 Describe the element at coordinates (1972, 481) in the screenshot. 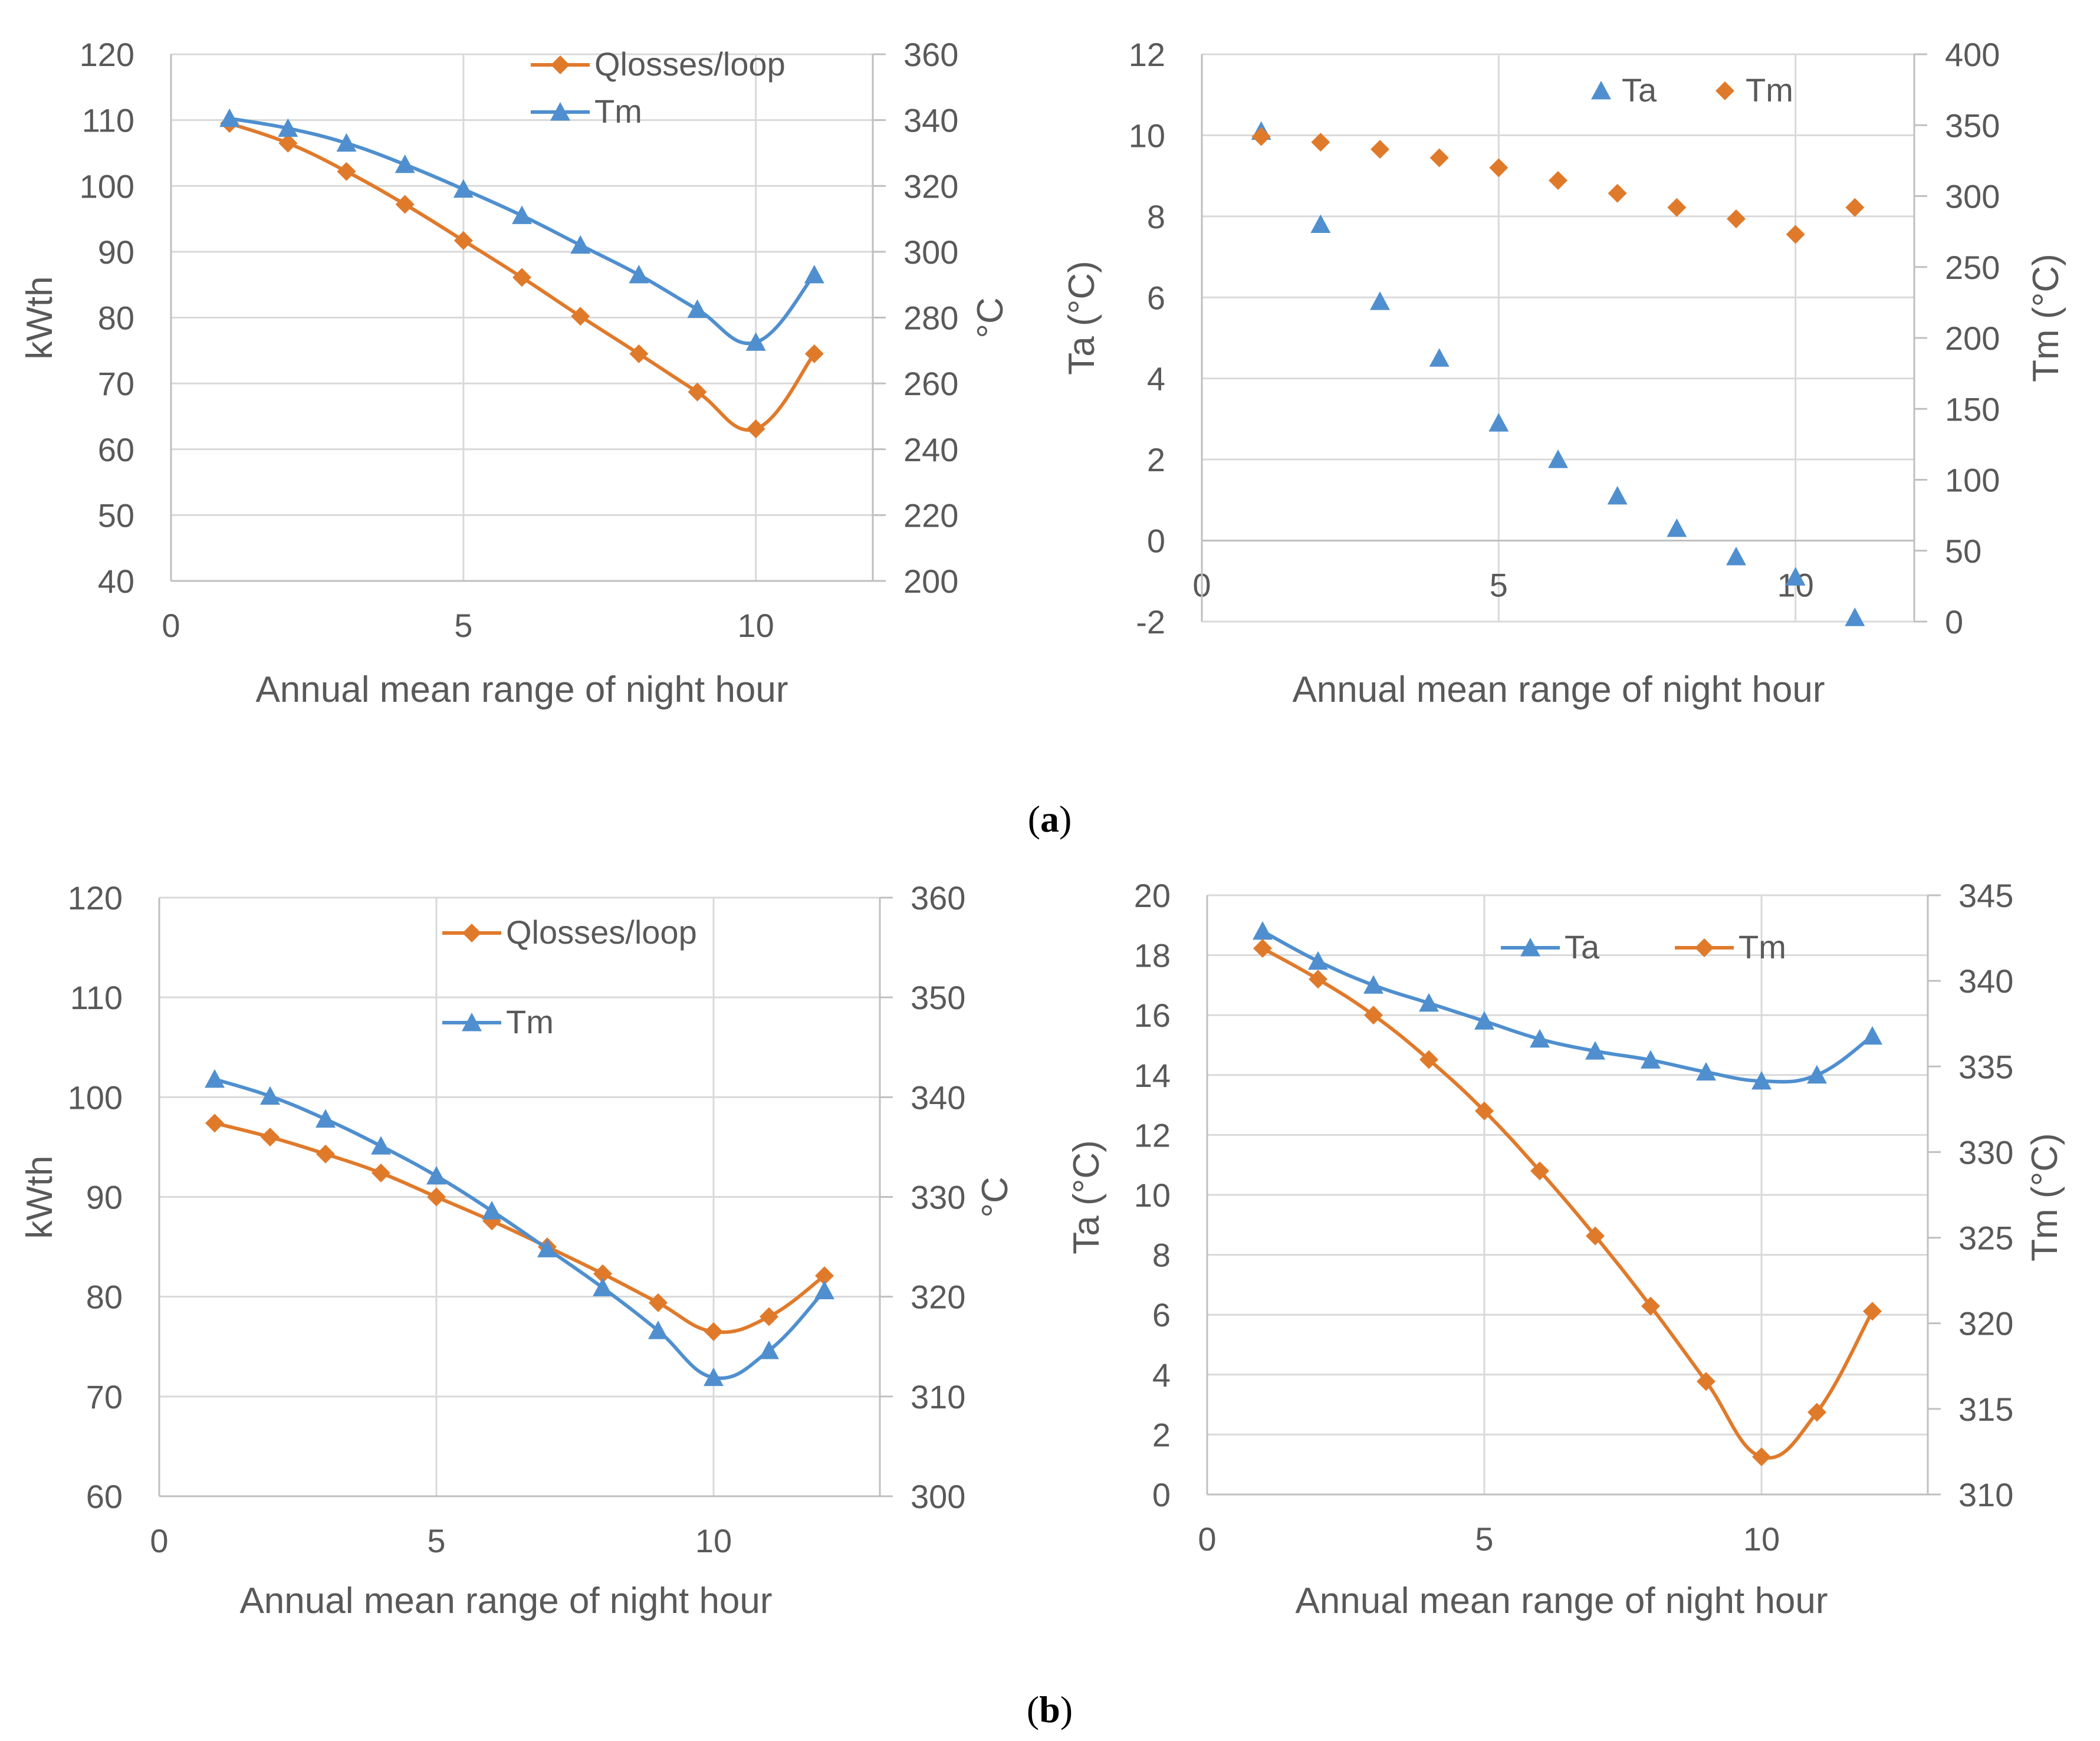

I see `y2-tick-label: 100` at that location.